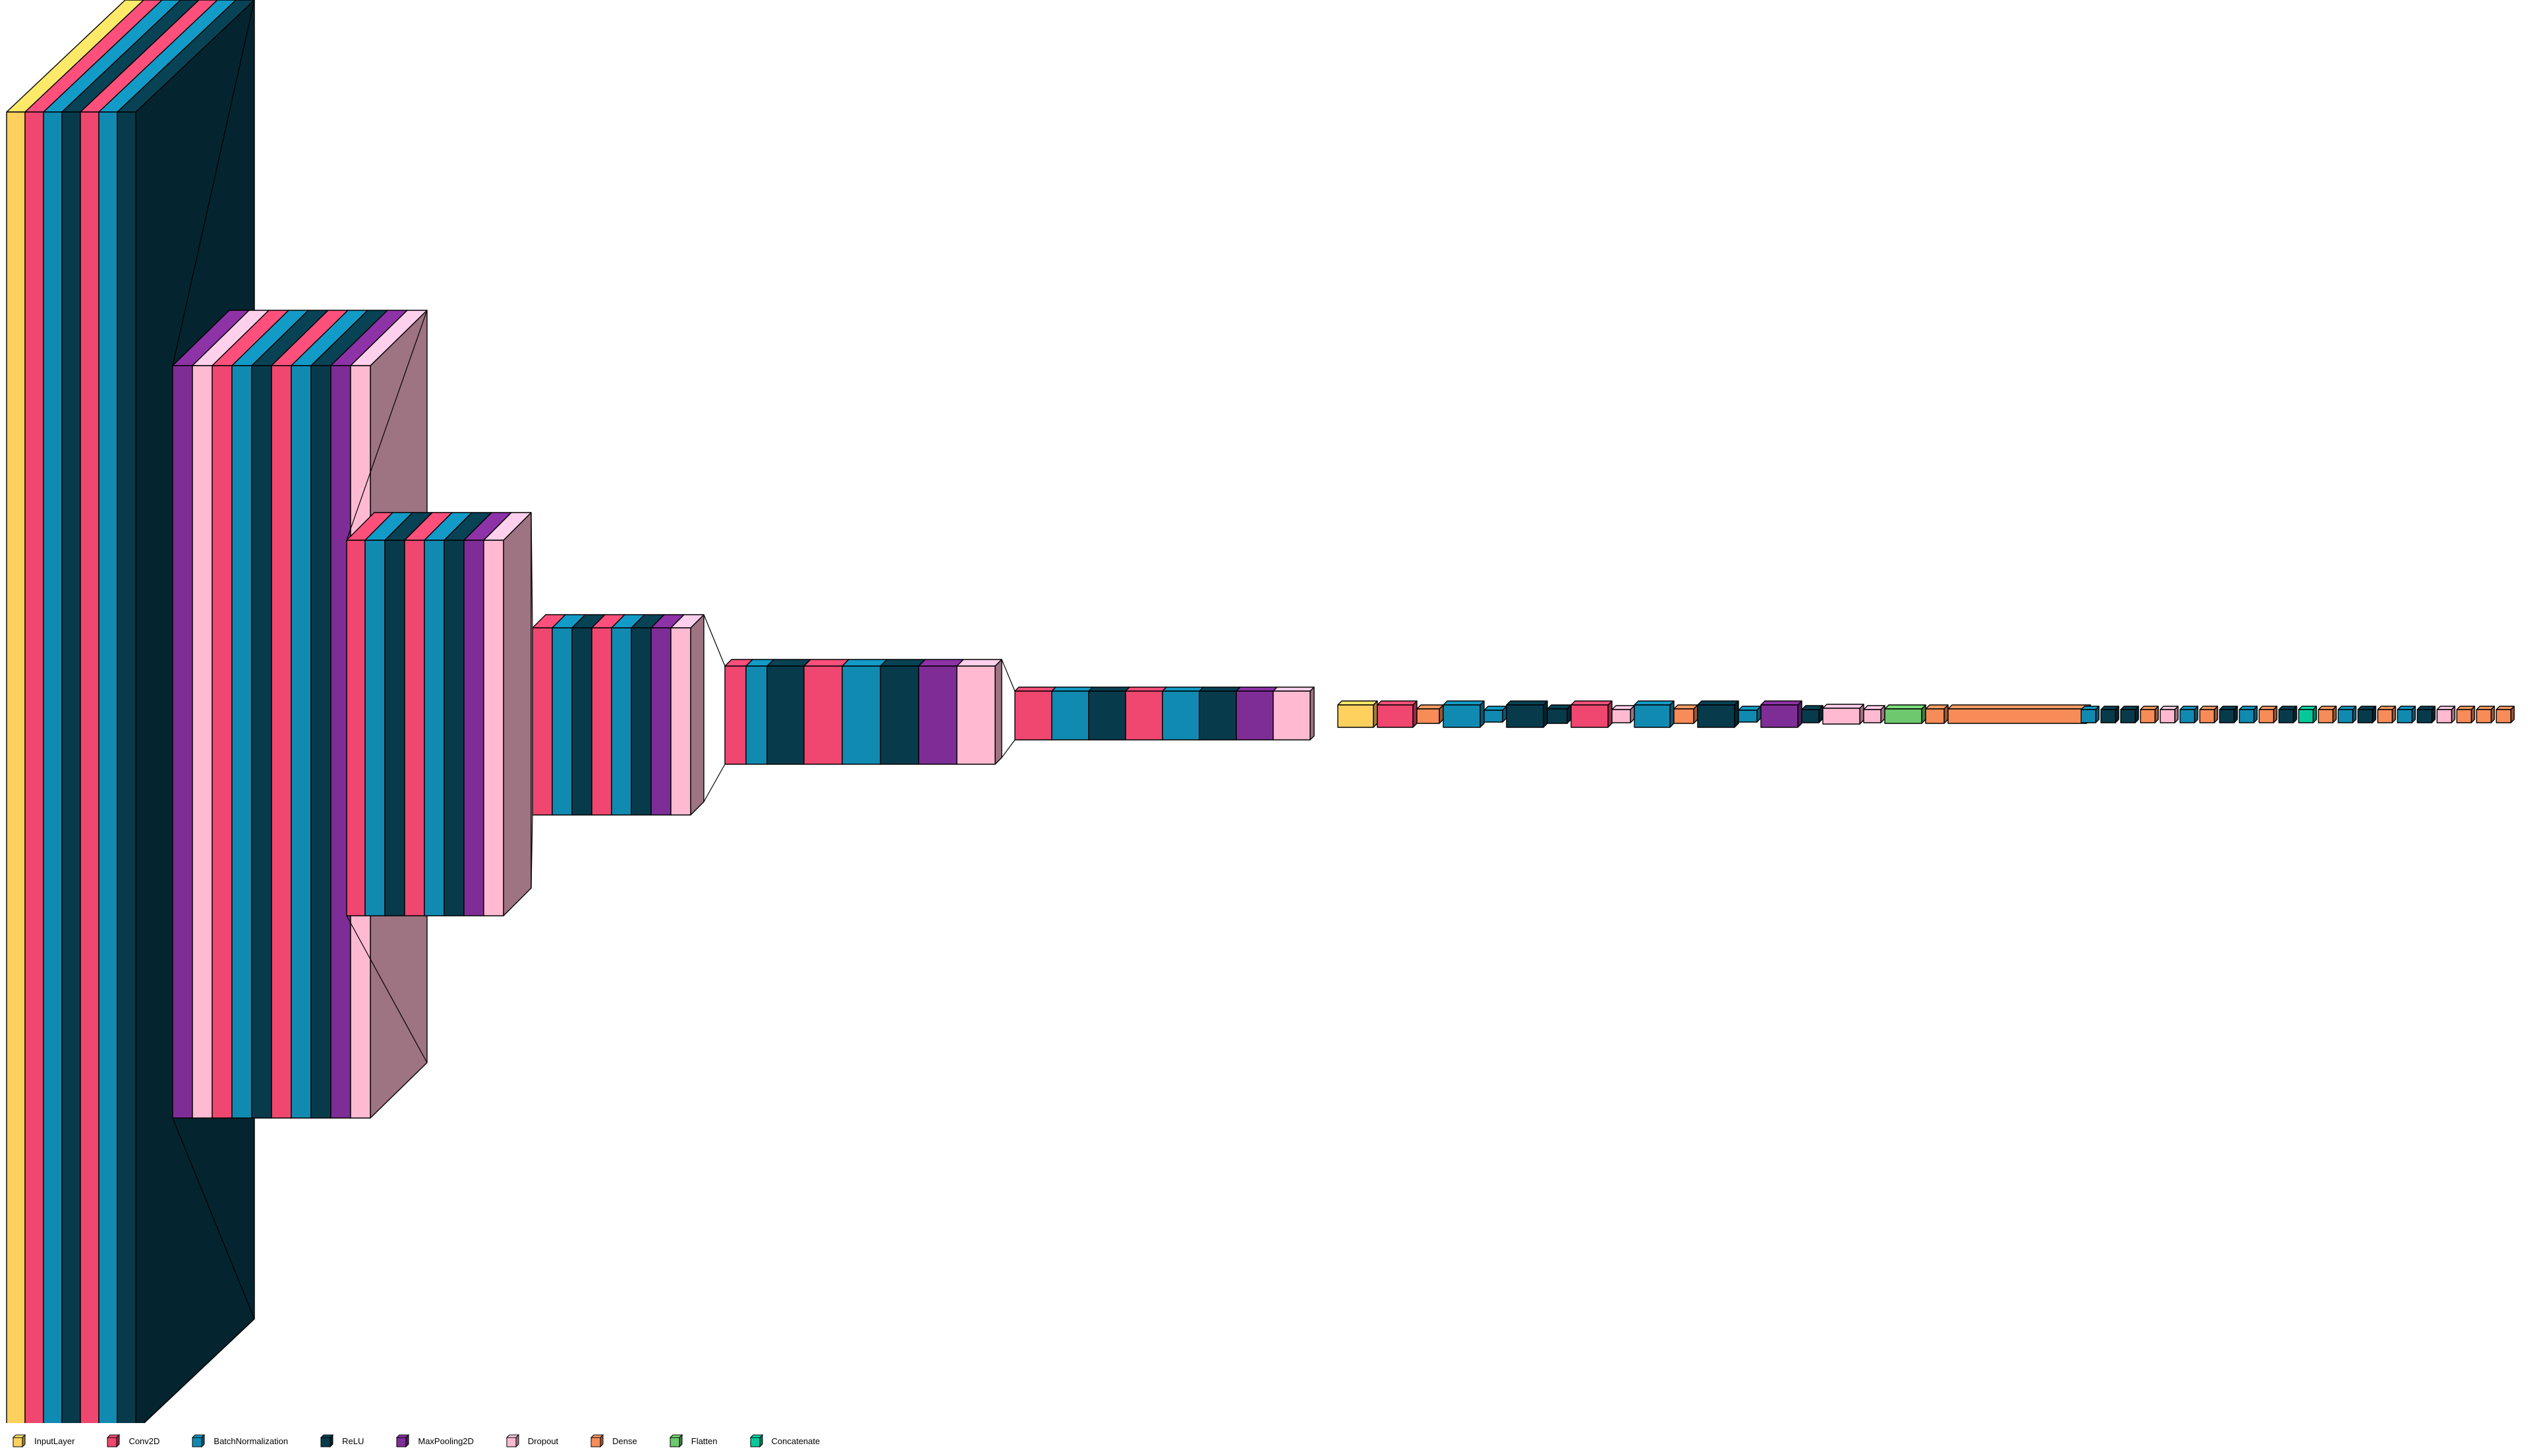  I want to click on legend-swatch-dropout, so click(512, 1441).